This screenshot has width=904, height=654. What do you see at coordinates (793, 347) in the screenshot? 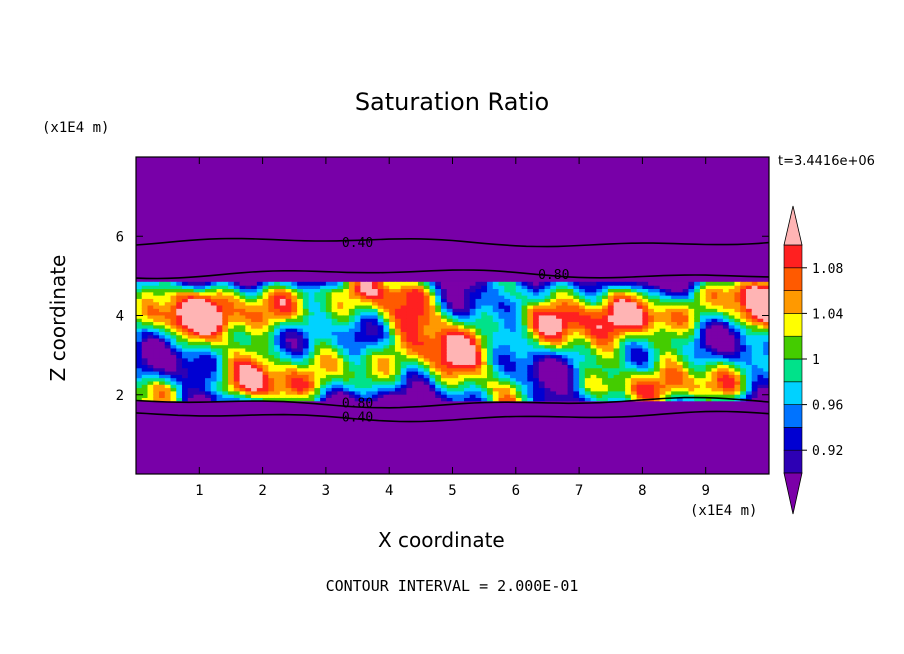
I see `colorbar-swatch` at bounding box center [793, 347].